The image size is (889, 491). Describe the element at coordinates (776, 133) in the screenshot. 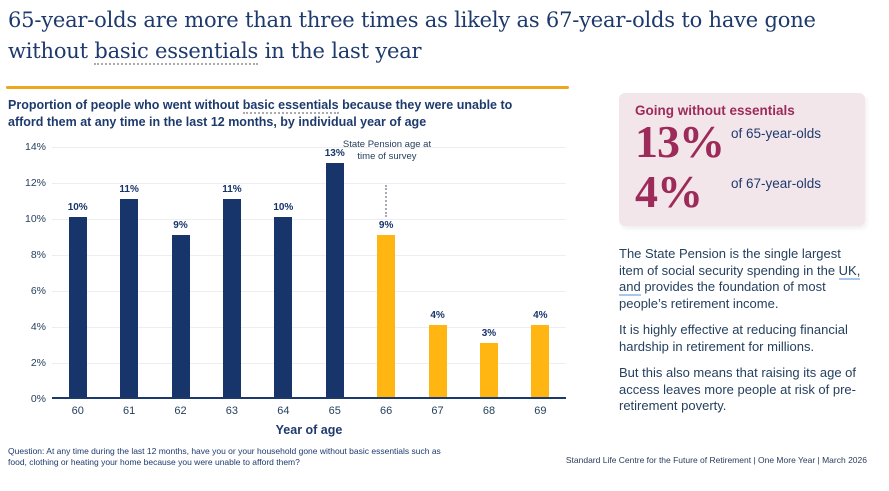

I see `stat-label-65: of 65-year-olds` at that location.